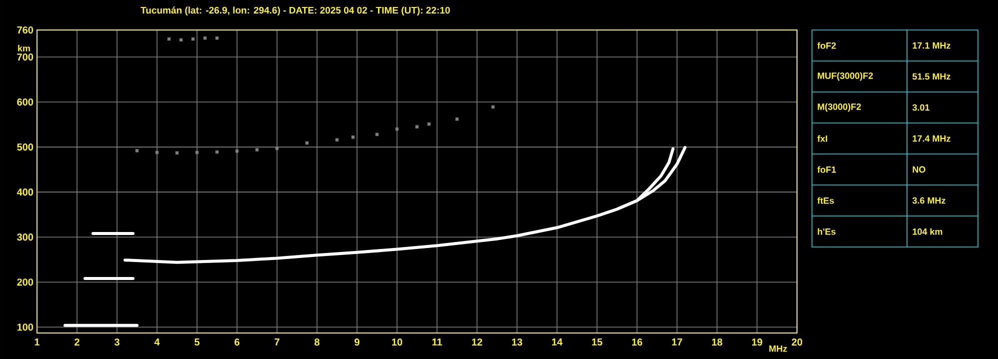 Image resolution: width=998 pixels, height=359 pixels. What do you see at coordinates (919, 169) in the screenshot?
I see `text: NO` at bounding box center [919, 169].